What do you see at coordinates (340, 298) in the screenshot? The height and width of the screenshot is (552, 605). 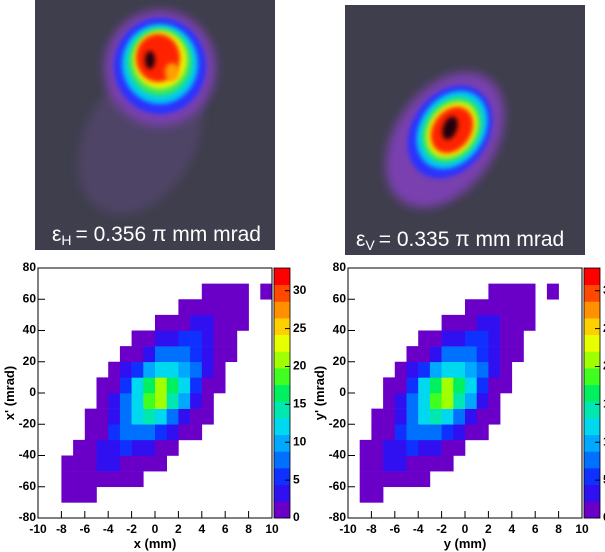 I see `y-tick-label: 60` at bounding box center [340, 298].